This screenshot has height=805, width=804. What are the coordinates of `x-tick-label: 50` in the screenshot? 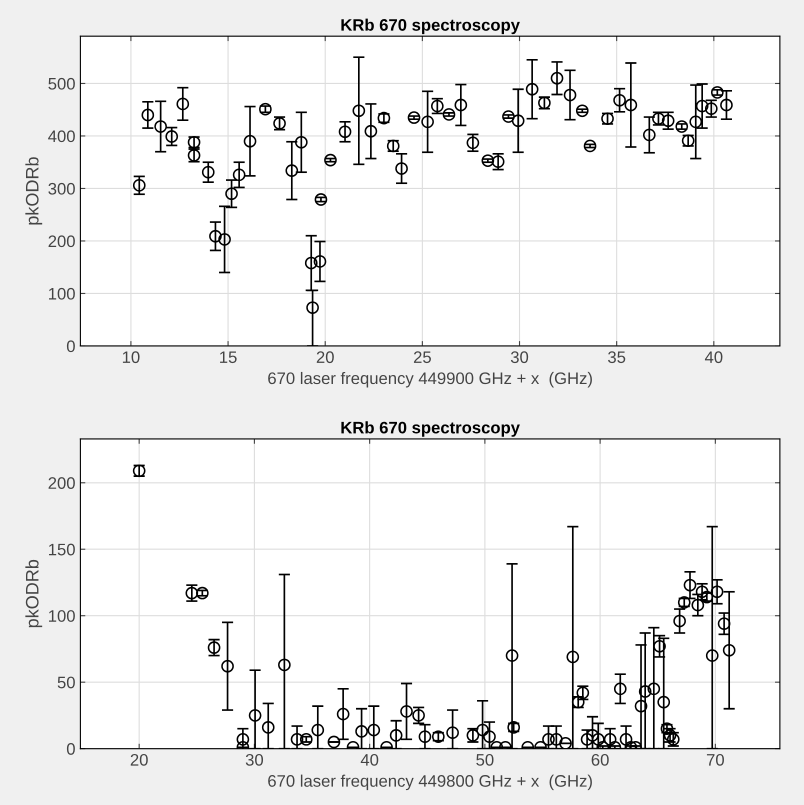 It's located at (485, 760).